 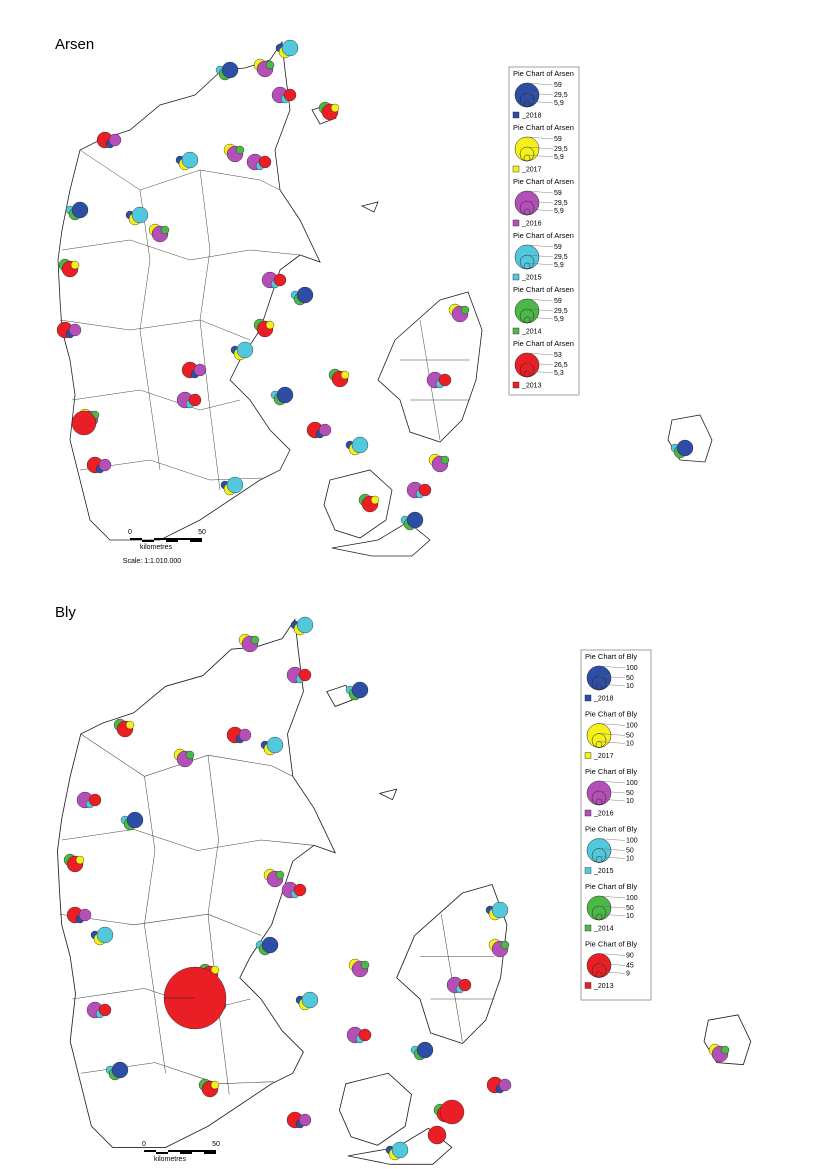 I want to click on legend-size-label: 5,3, so click(x=559, y=373).